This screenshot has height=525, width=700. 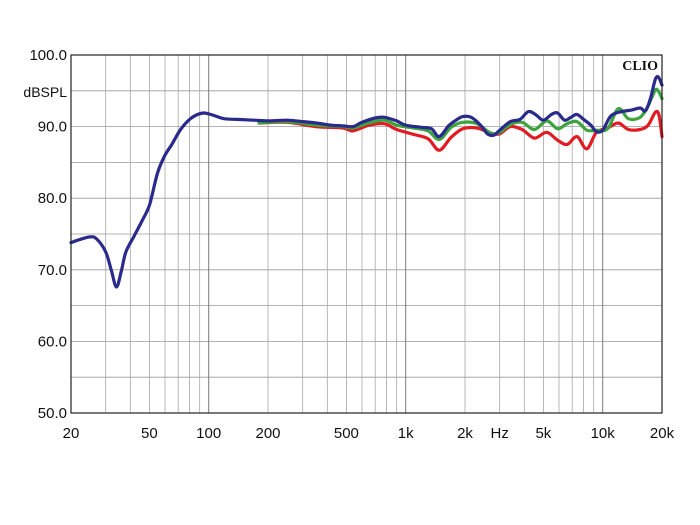 What do you see at coordinates (45, 92) in the screenshot?
I see `y-axis-label: dBSPL` at bounding box center [45, 92].